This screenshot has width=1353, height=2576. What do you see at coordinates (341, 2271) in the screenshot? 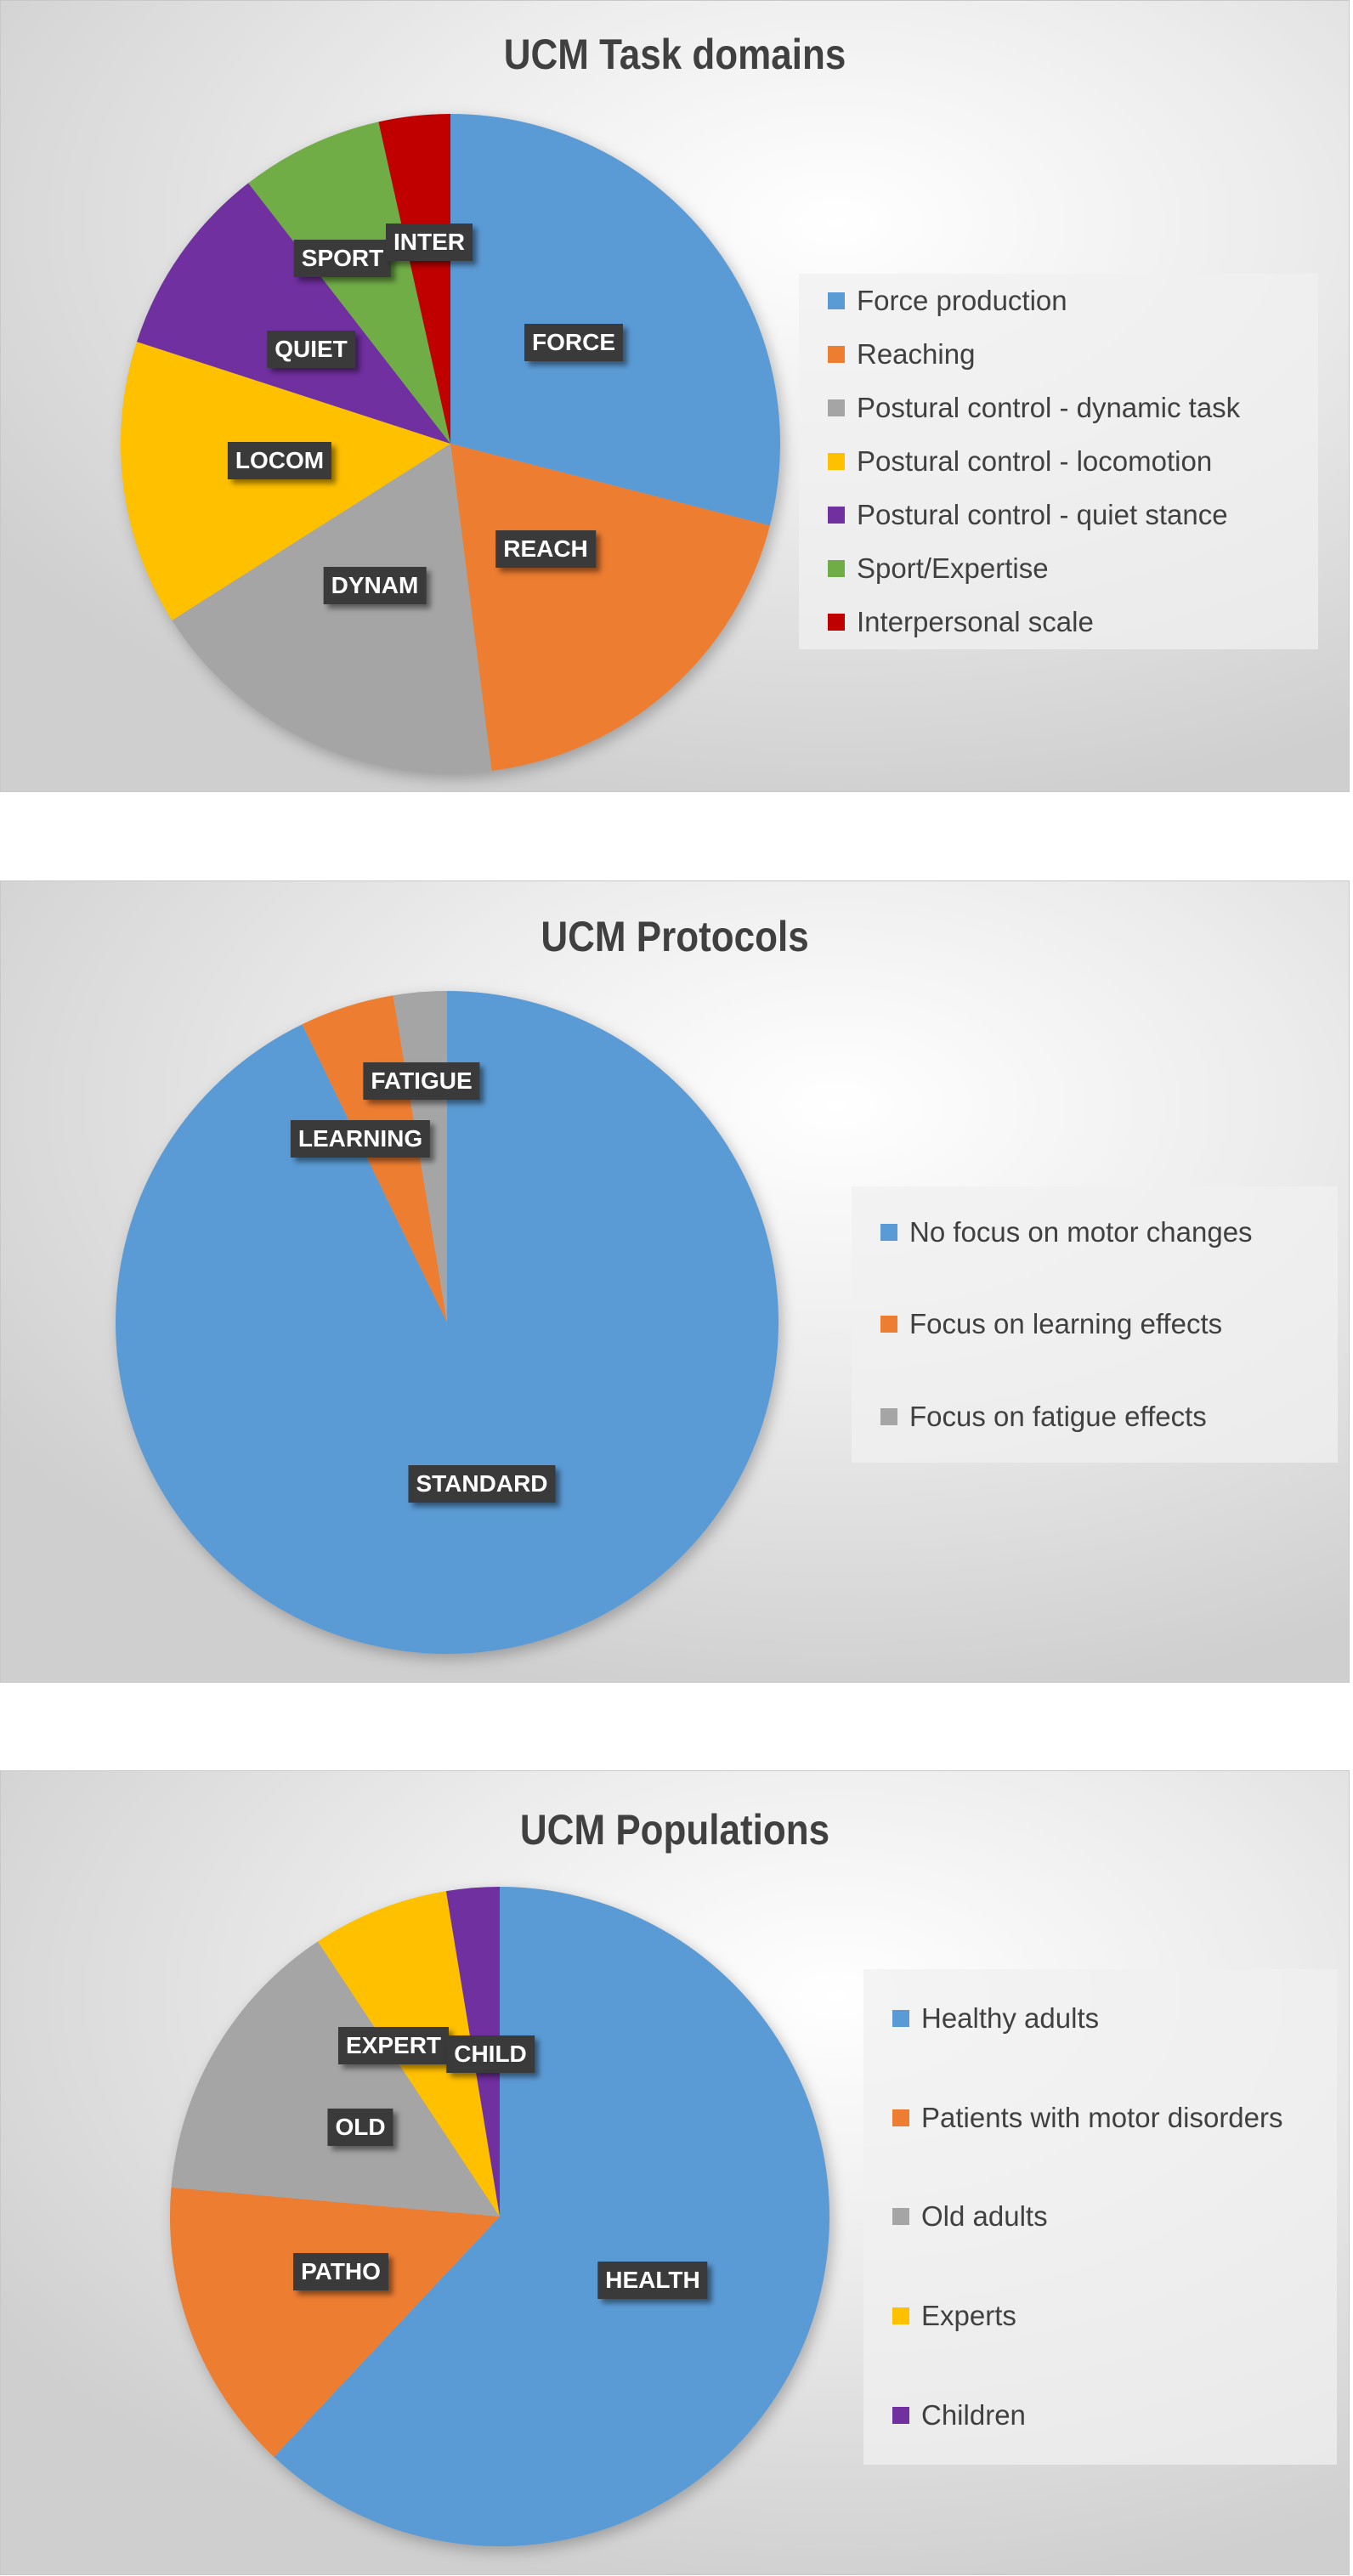
I see `data-label: PATHO` at bounding box center [341, 2271].